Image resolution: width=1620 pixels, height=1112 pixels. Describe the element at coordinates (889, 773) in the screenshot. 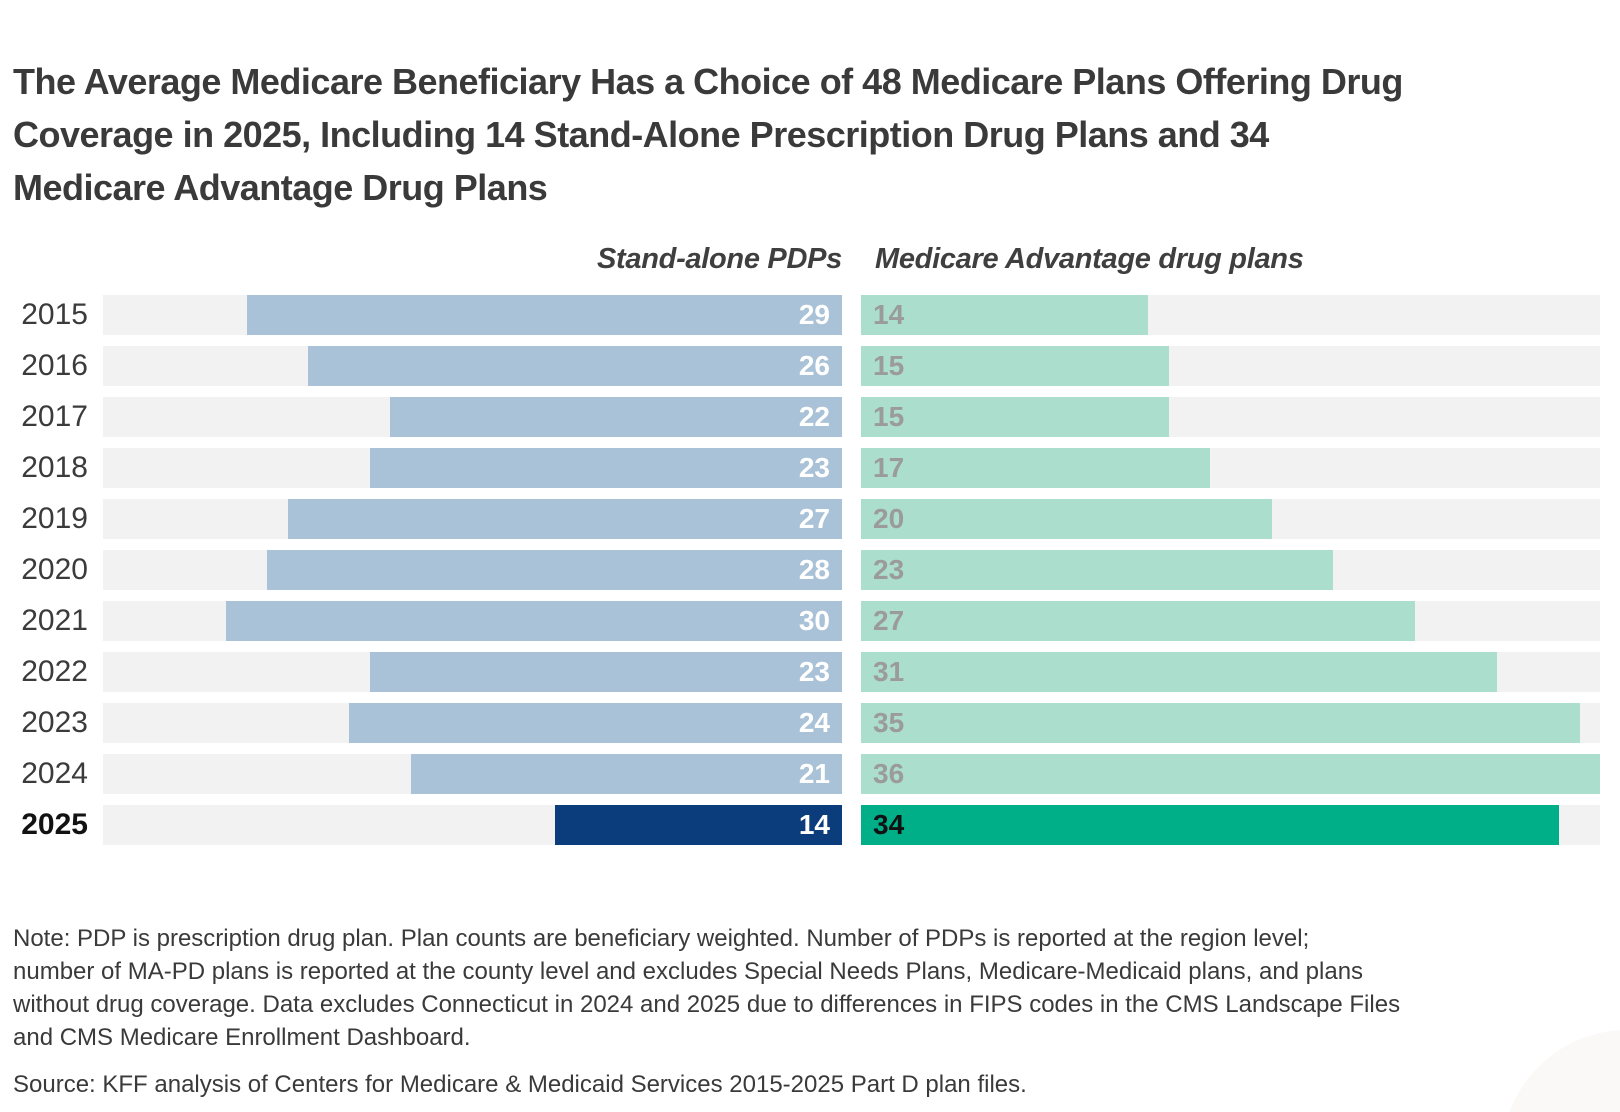

I see `ma-value-label-2024: 36` at that location.